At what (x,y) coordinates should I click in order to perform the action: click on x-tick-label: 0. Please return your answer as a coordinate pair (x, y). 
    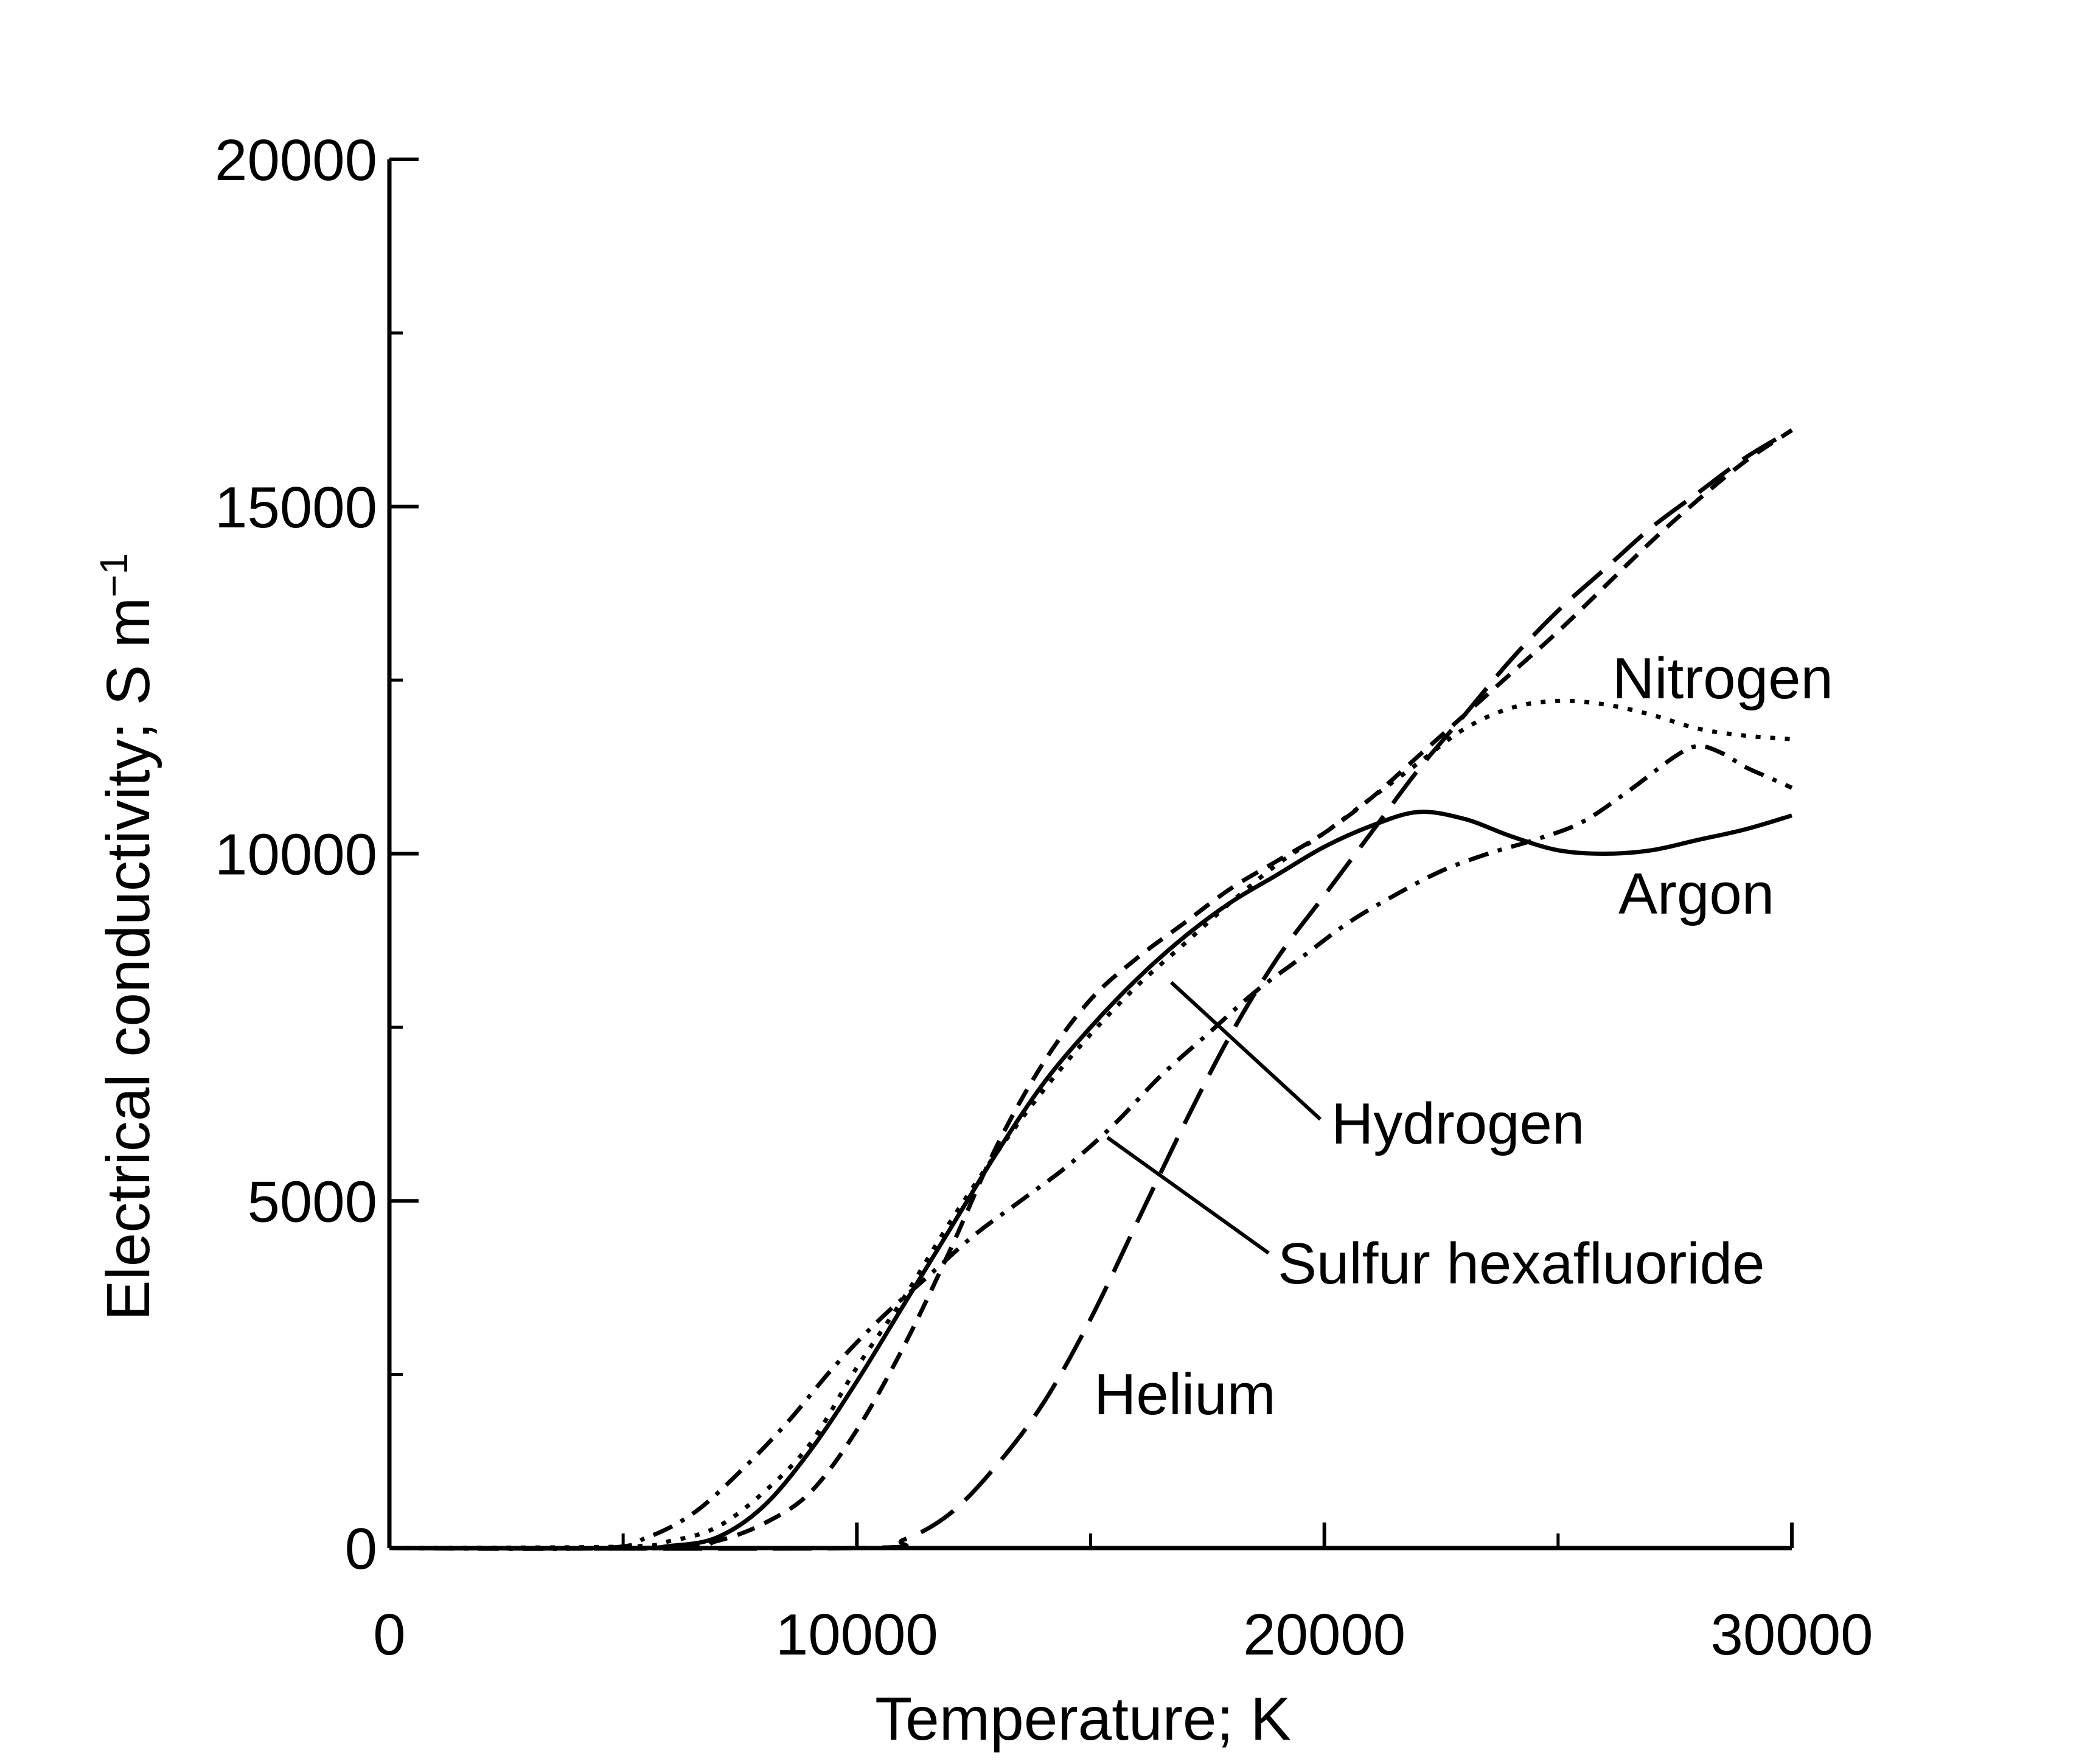
    Looking at the image, I should click on (389, 1634).